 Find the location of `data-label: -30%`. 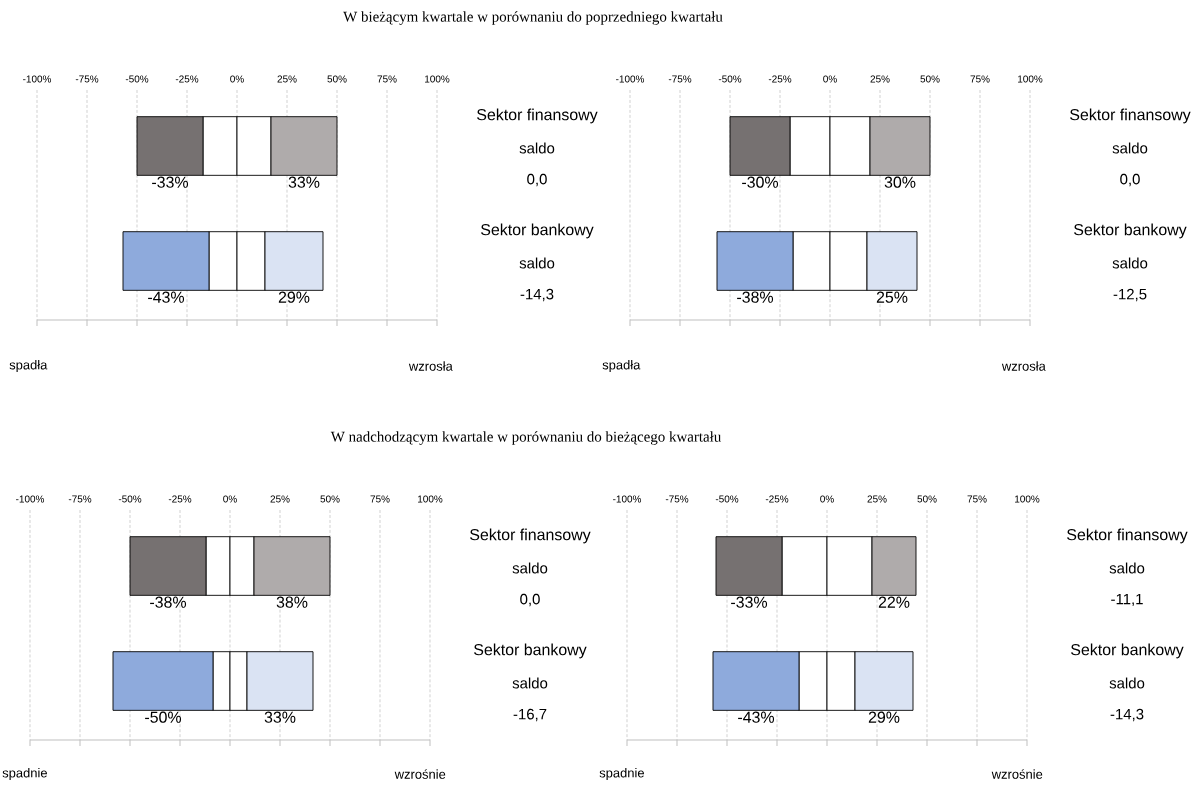

data-label: -30% is located at coordinates (760, 182).